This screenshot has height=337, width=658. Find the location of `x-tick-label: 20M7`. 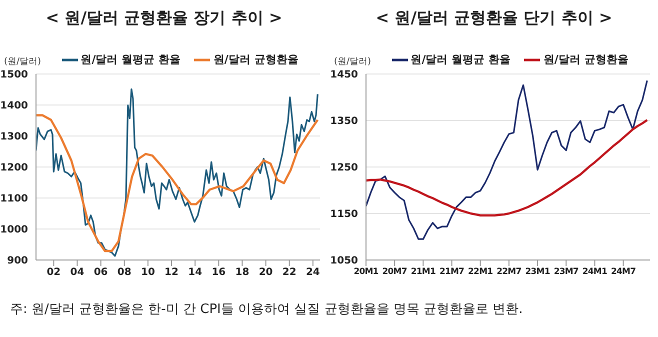

x-tick-label: 20M7 is located at coordinates (395, 272).